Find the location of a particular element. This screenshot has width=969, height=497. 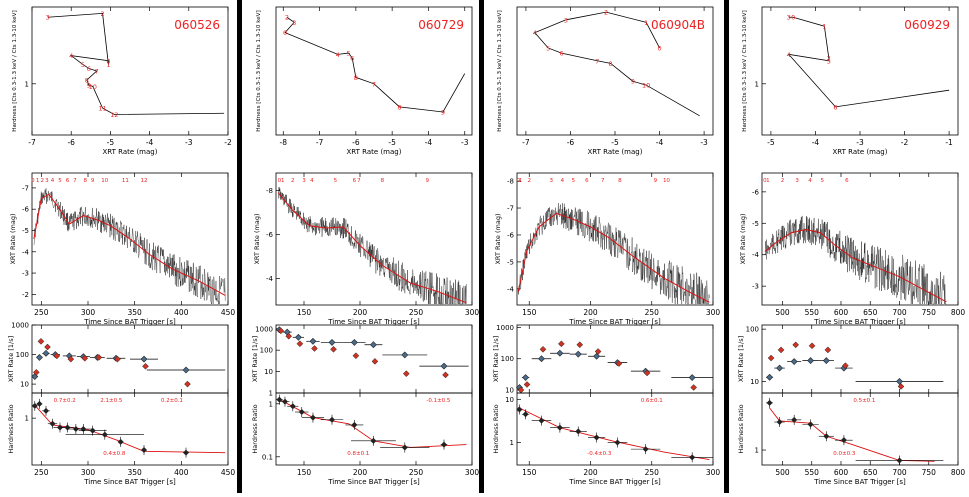

x-tick-label: 300 is located at coordinates (472, 312).